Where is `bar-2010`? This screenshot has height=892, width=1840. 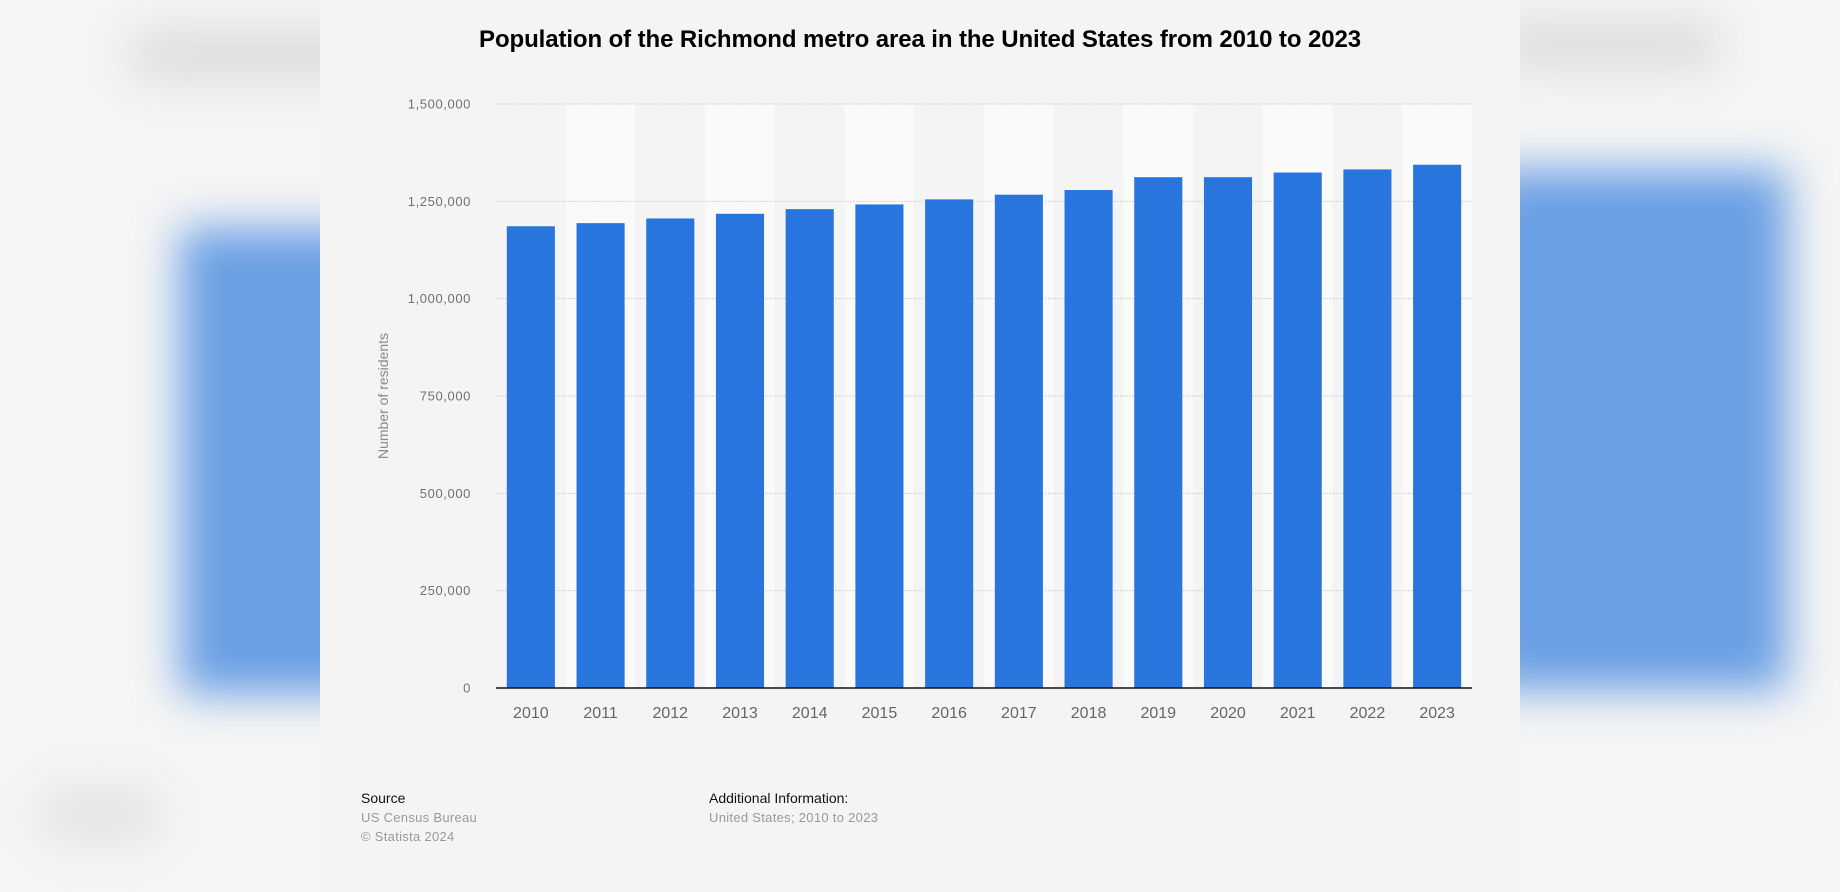 bar-2010 is located at coordinates (530, 457).